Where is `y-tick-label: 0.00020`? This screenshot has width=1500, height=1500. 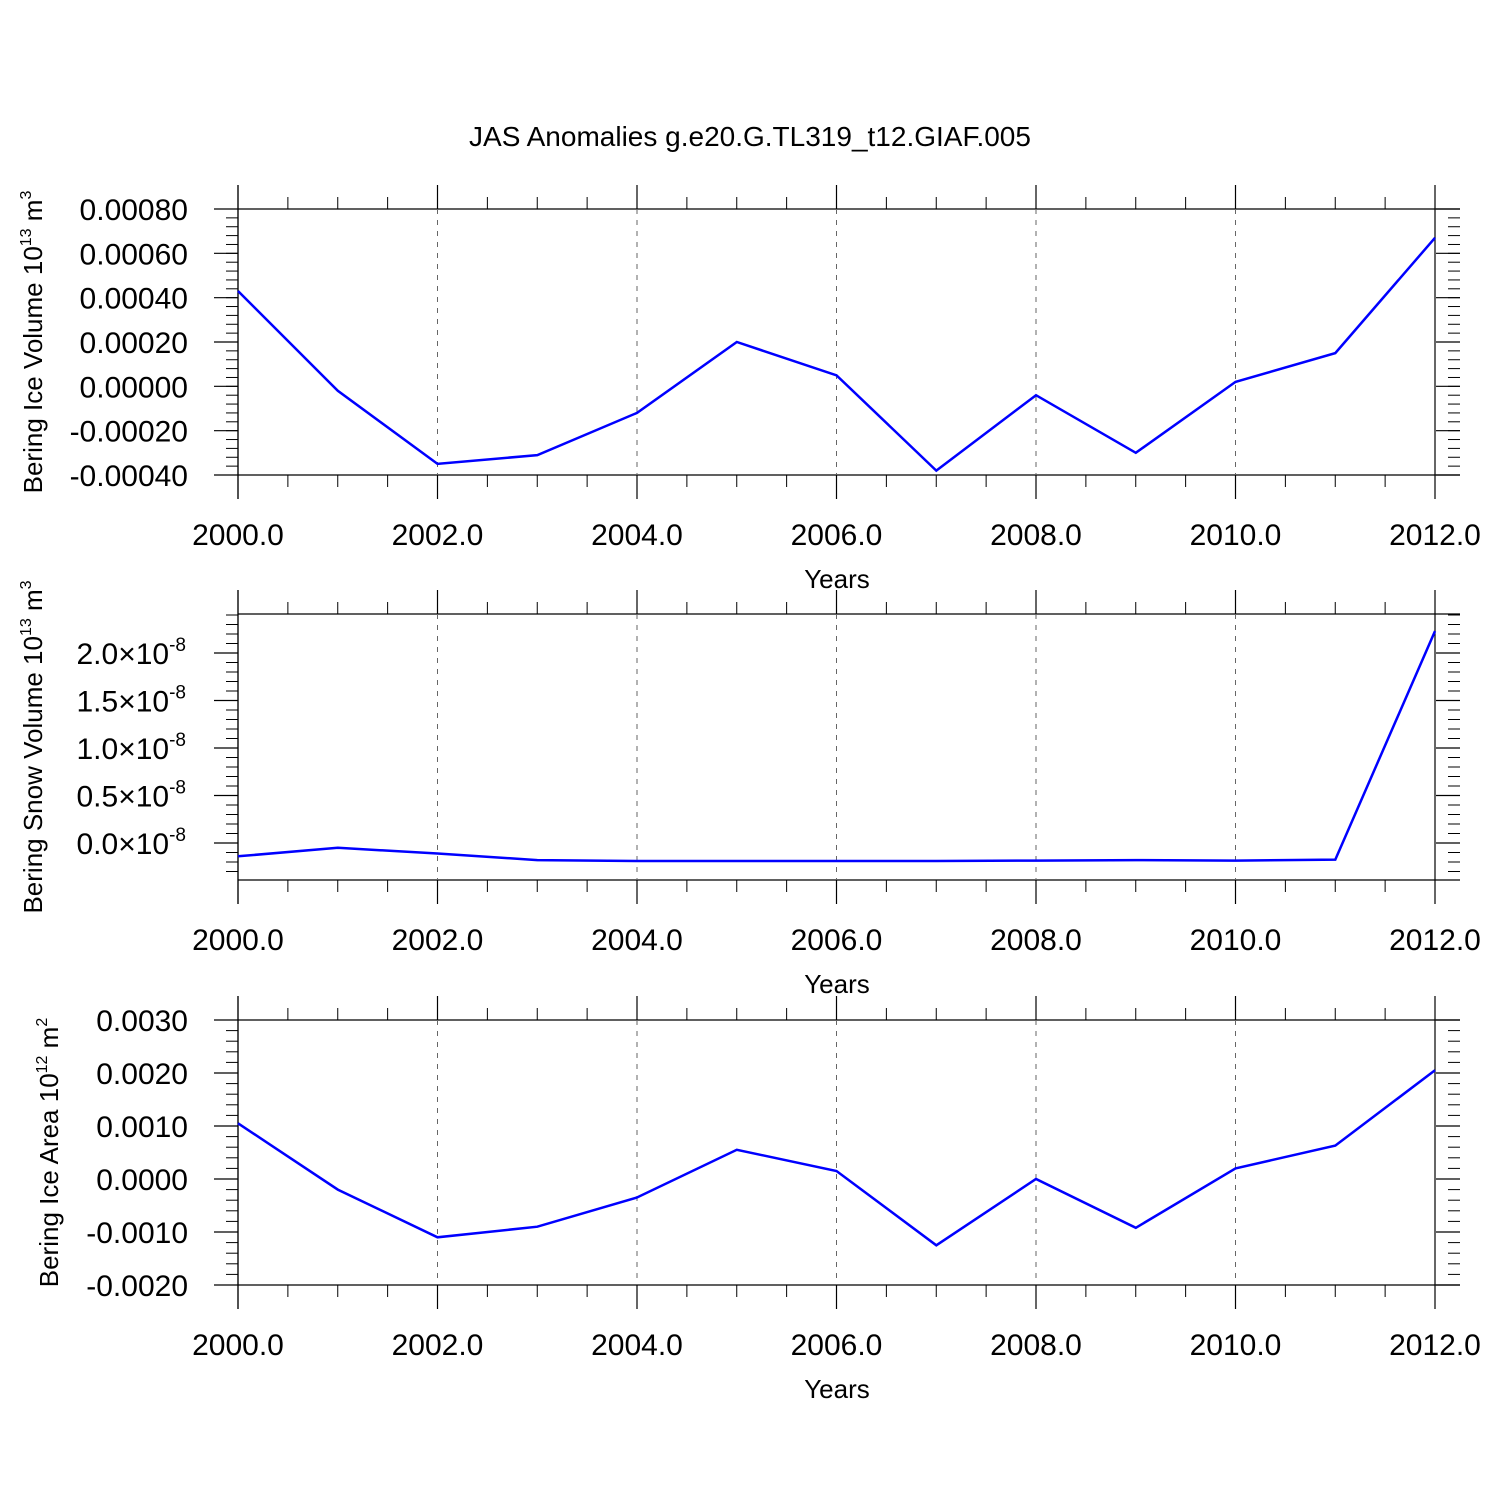
y-tick-label: 0.00020 is located at coordinates (134, 343).